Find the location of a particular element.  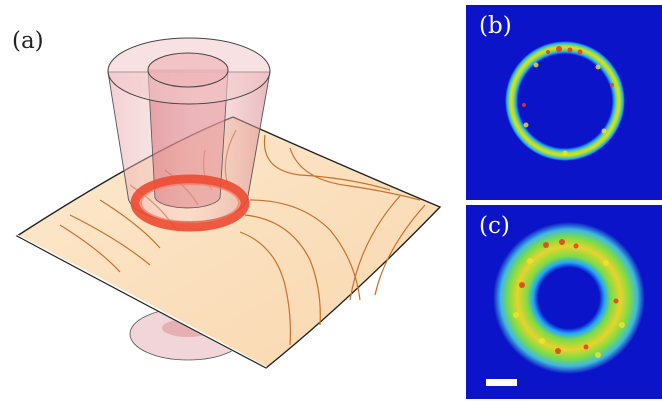

panel-c: (c) is located at coordinates (564, 302).